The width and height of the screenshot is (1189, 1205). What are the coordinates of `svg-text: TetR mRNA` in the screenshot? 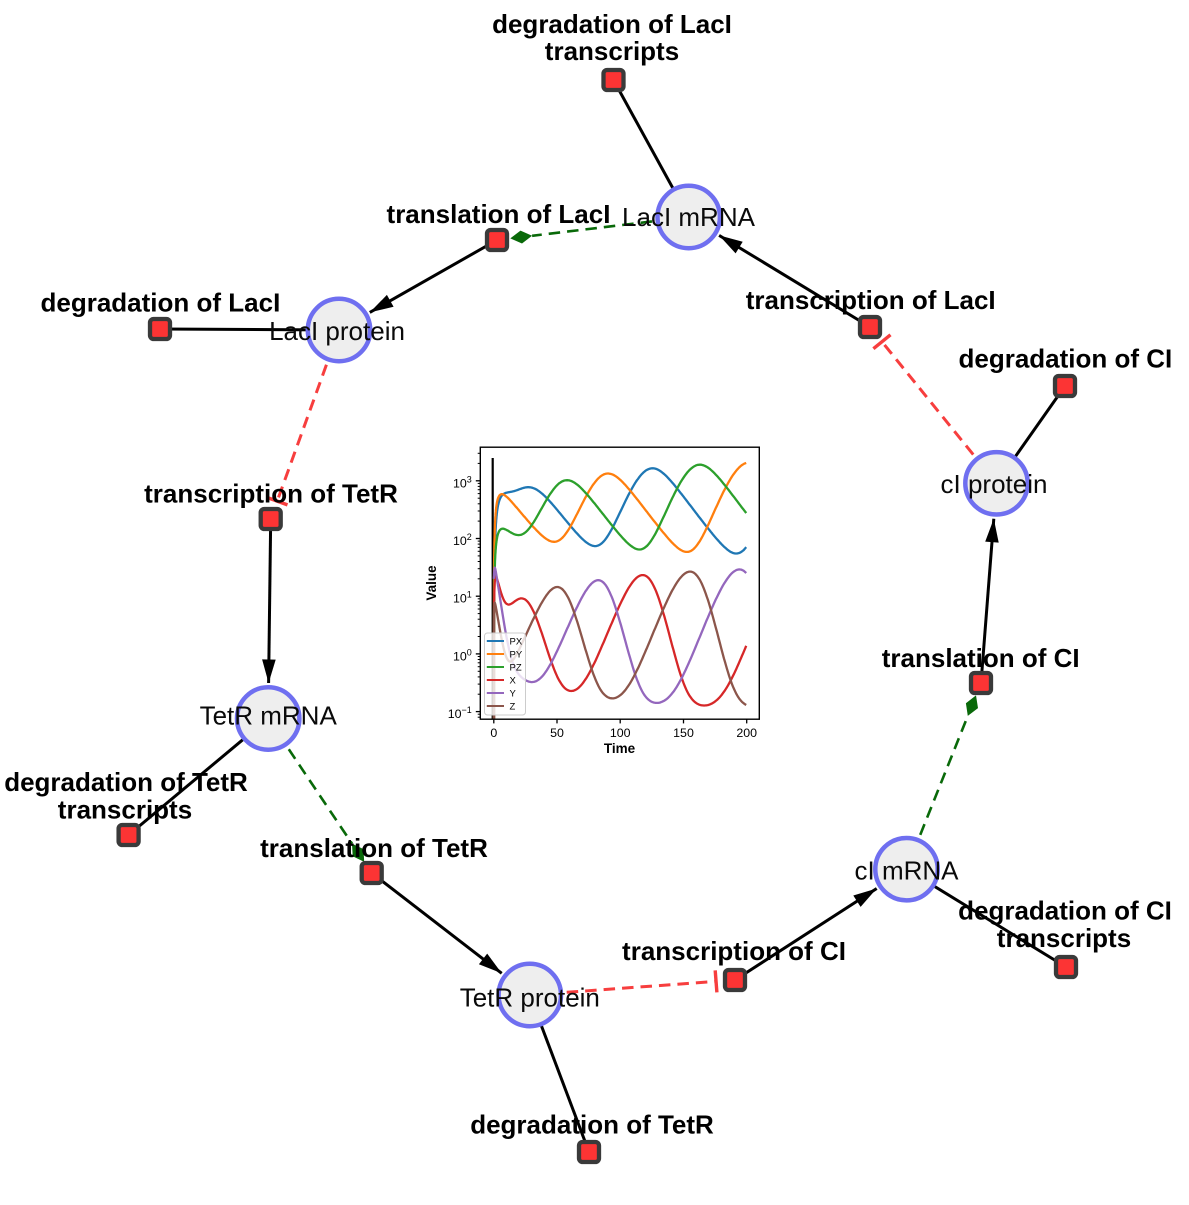 It's located at (269, 716).